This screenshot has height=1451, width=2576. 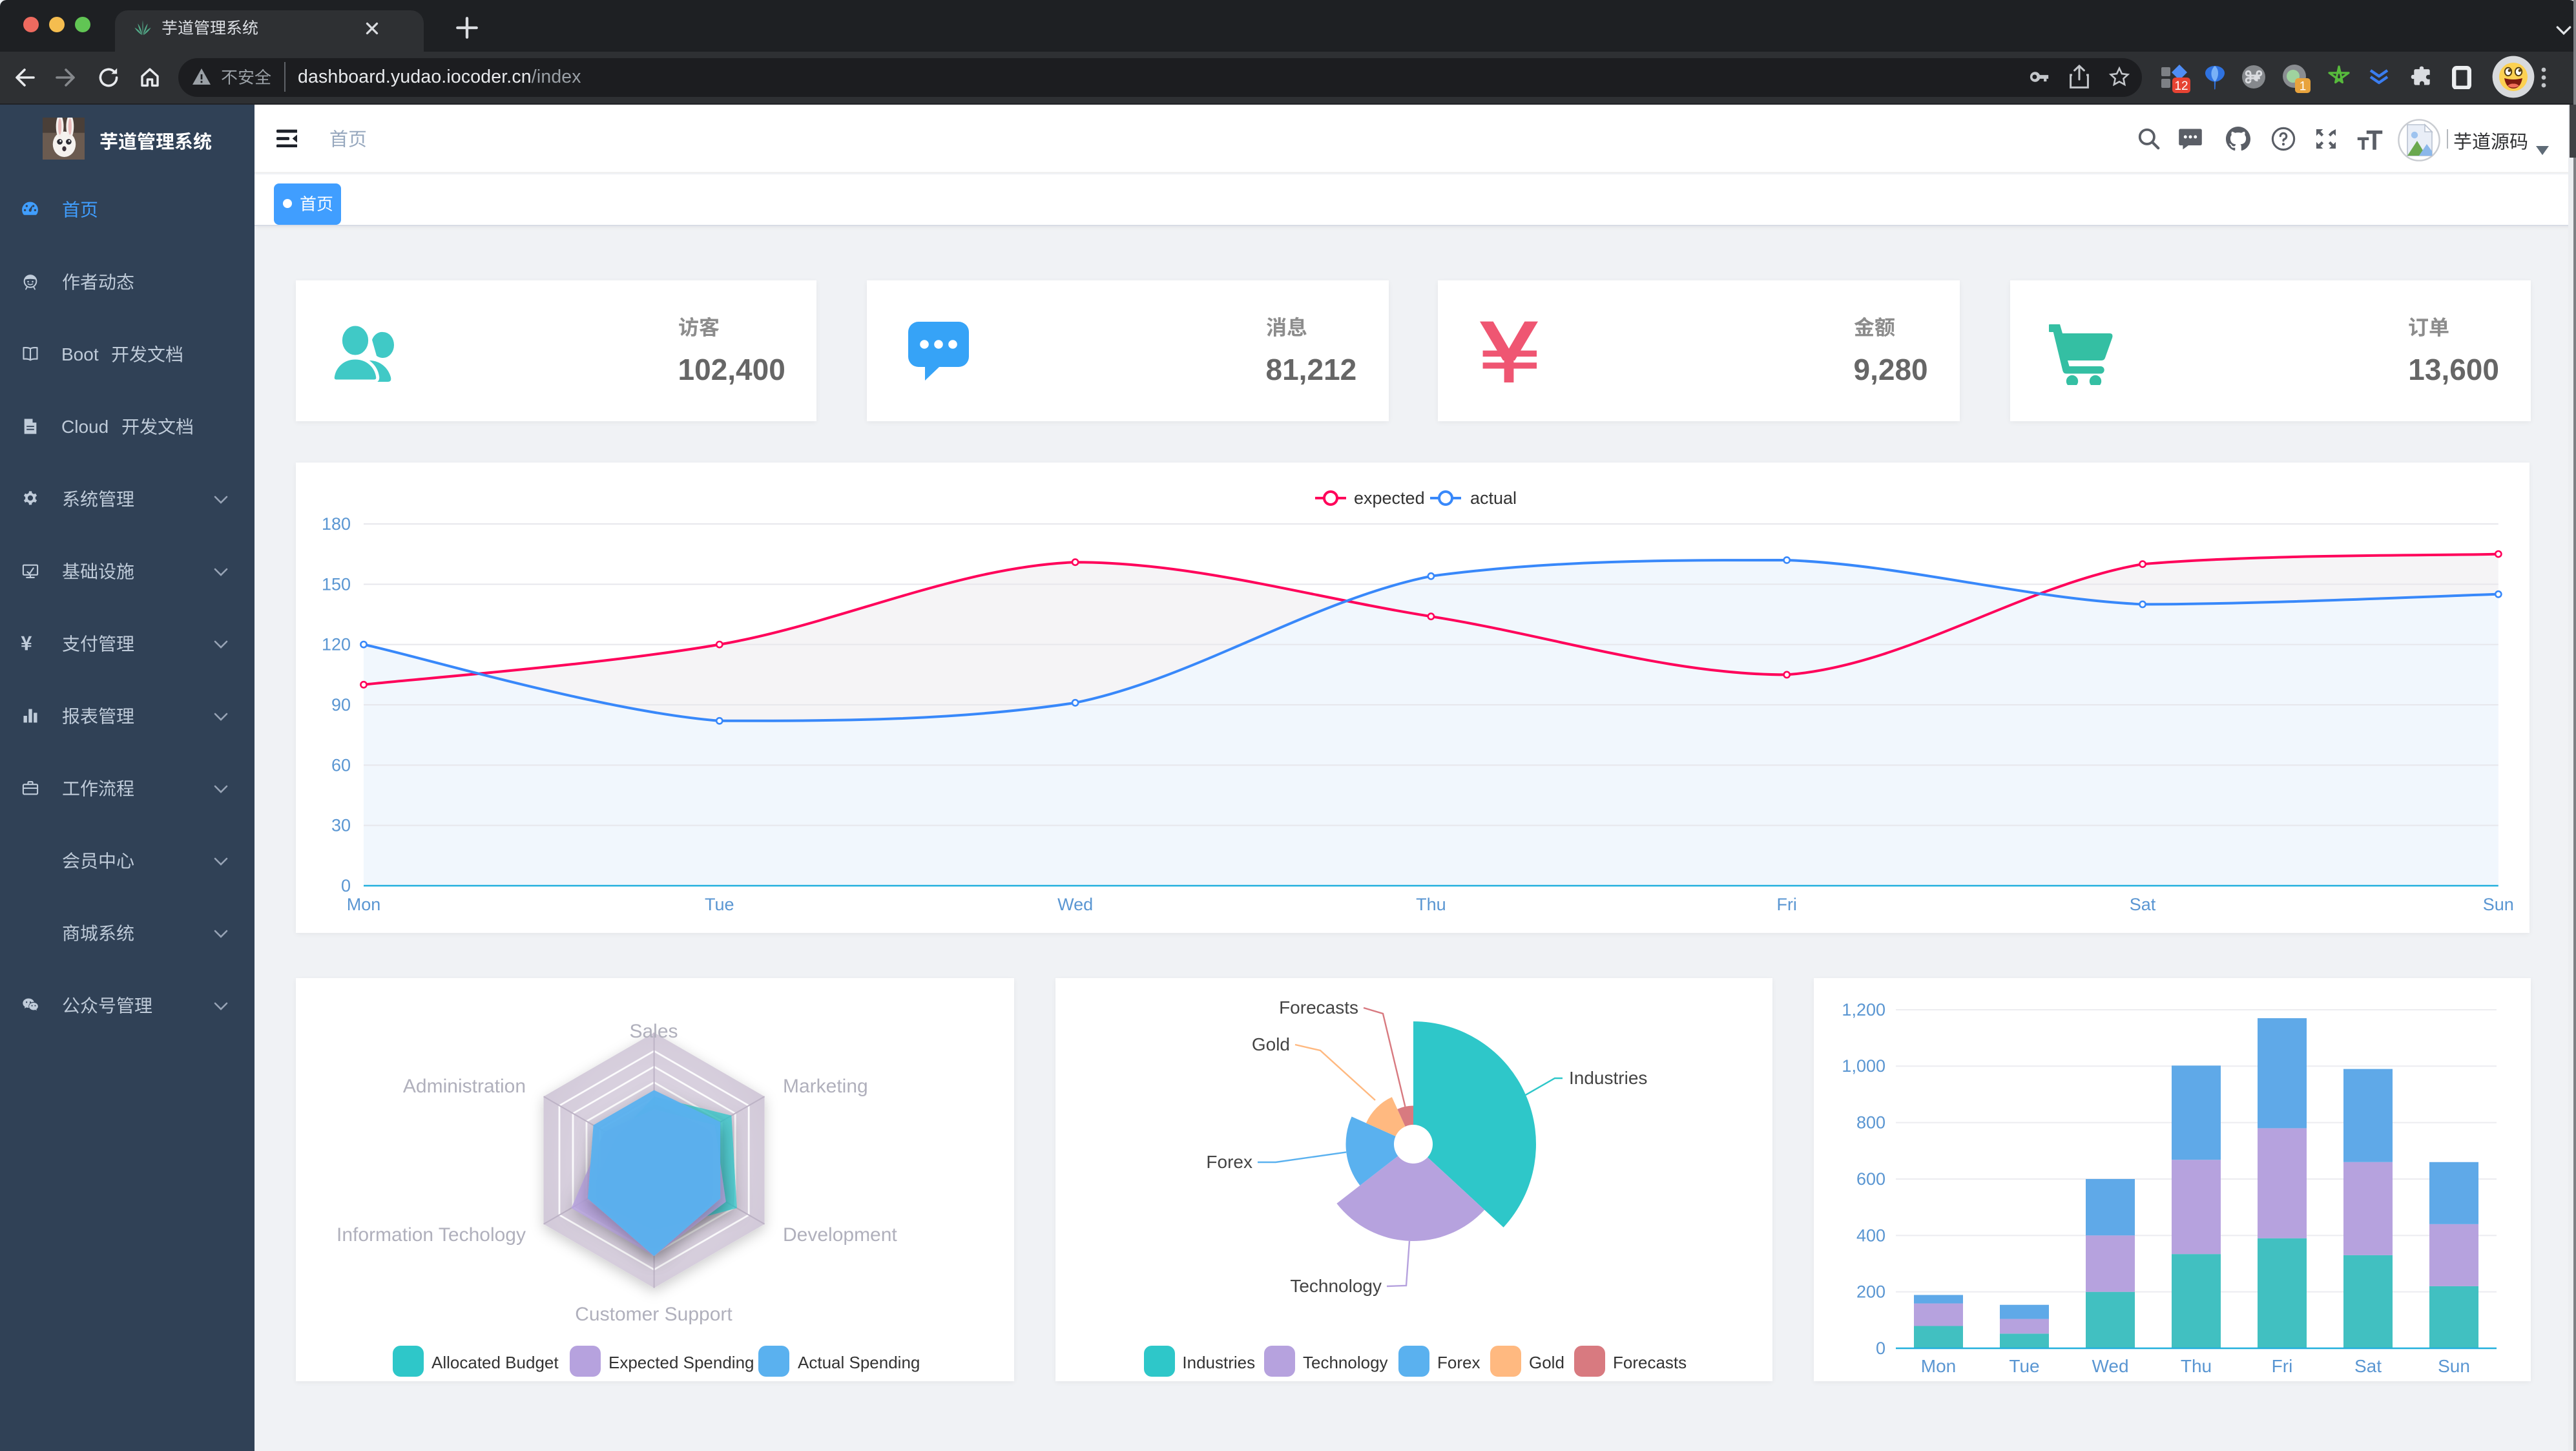 What do you see at coordinates (341, 825) in the screenshot?
I see `svg-text: 30` at bounding box center [341, 825].